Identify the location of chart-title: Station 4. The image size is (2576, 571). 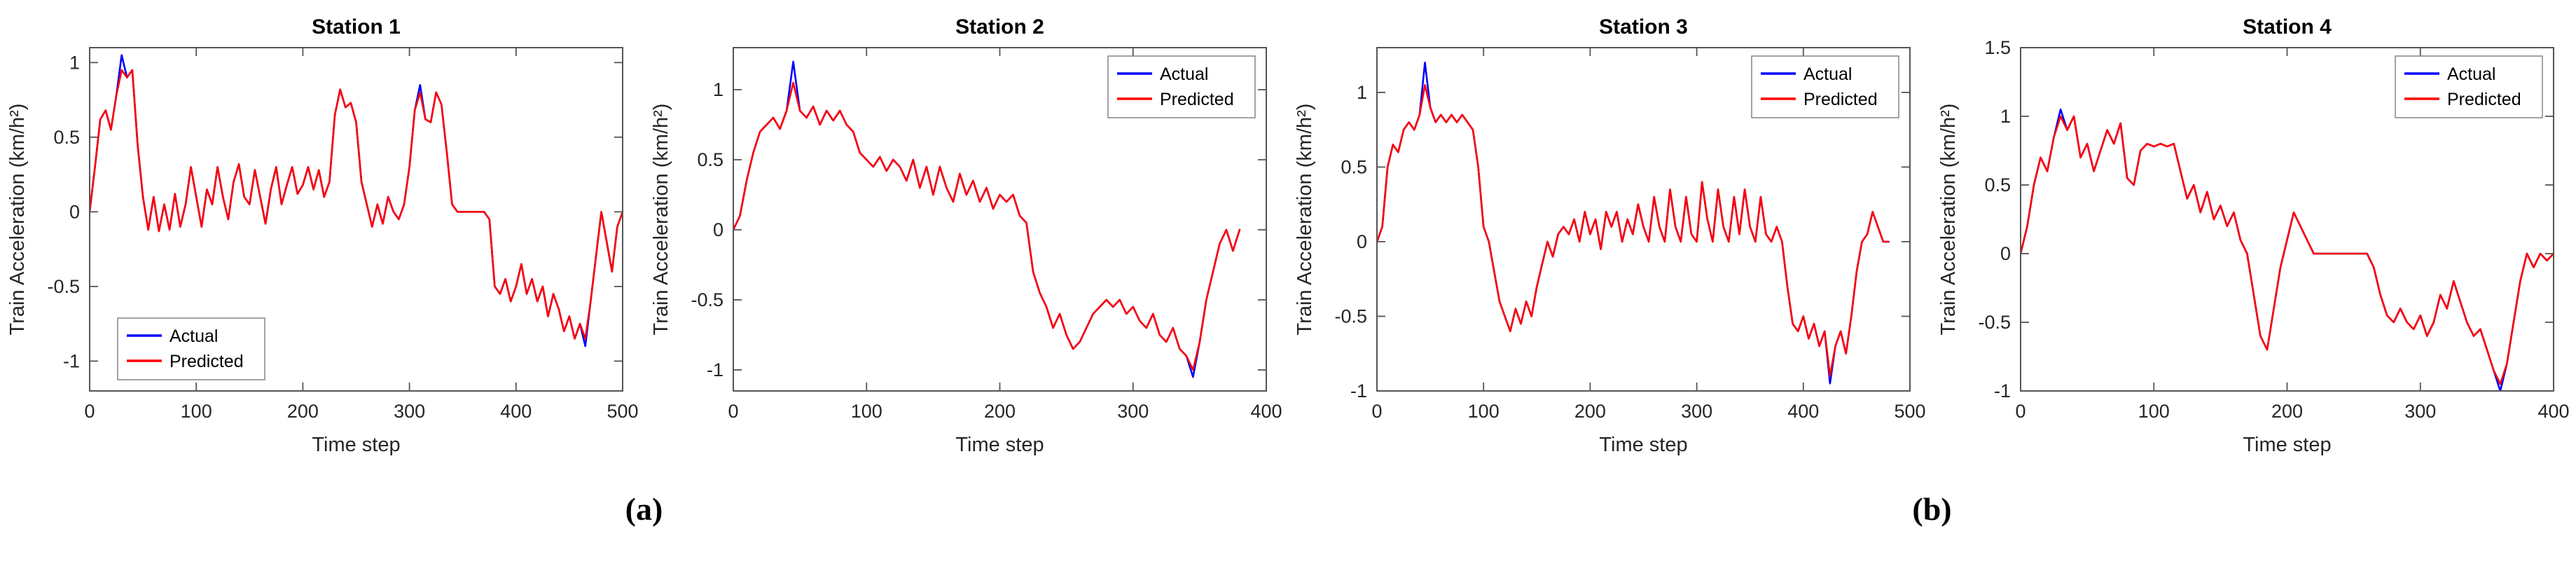
(2287, 27).